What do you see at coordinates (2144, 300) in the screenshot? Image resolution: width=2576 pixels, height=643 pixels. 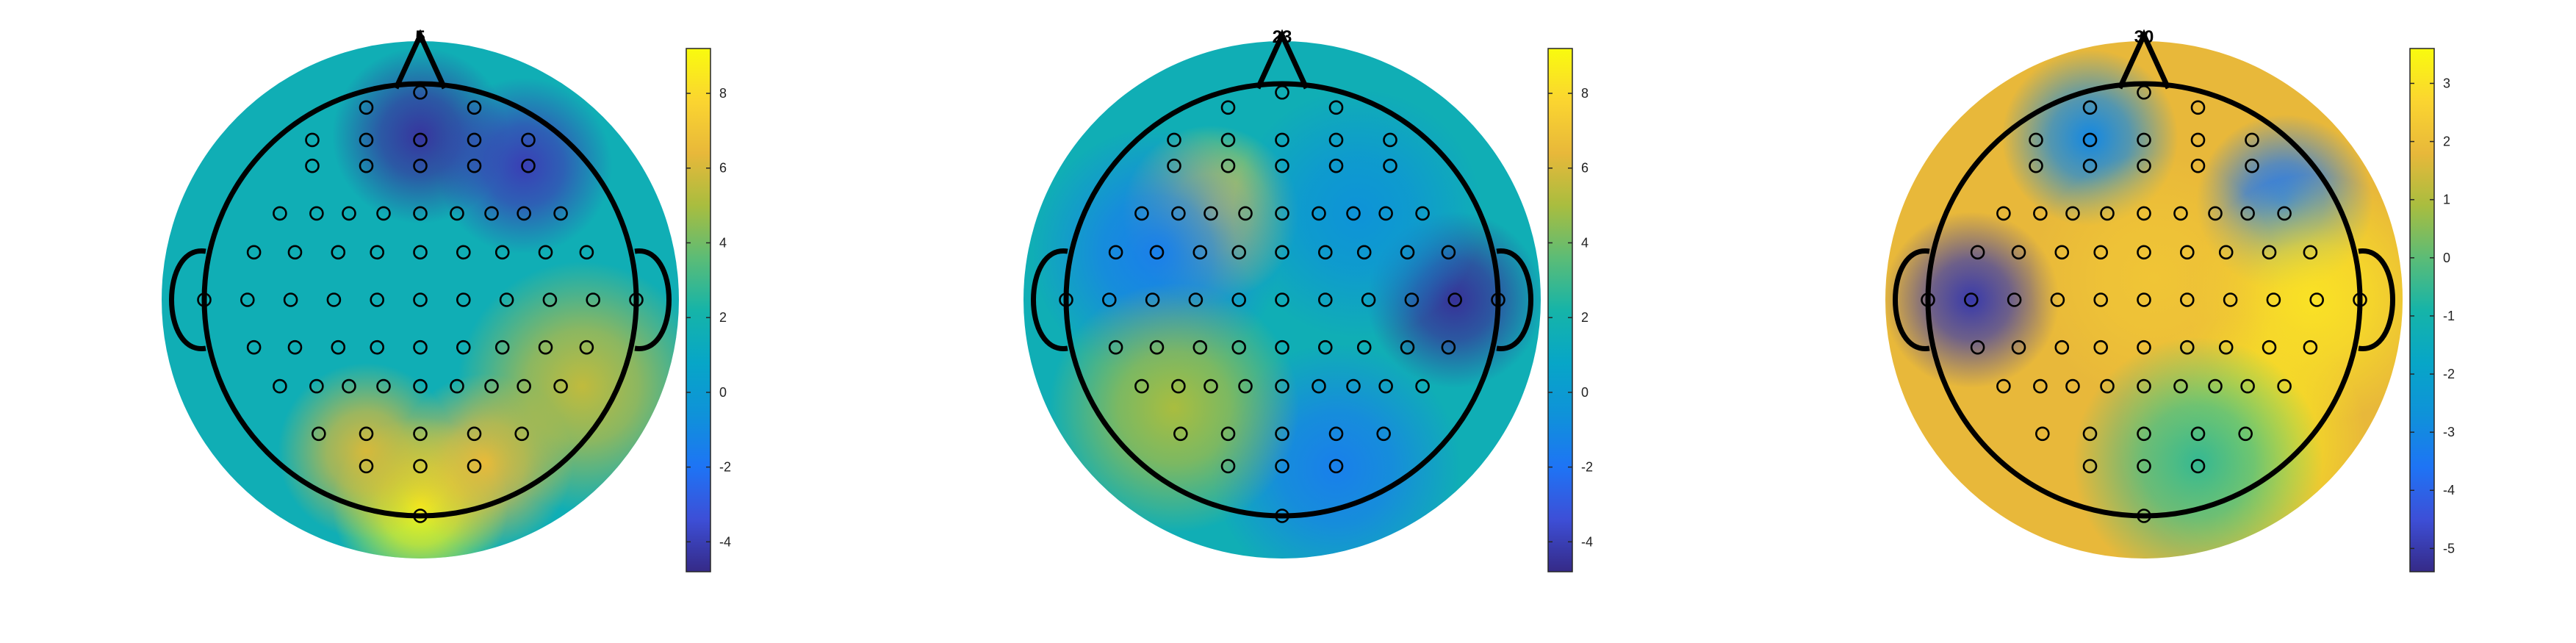 I see `head-outline` at bounding box center [2144, 300].